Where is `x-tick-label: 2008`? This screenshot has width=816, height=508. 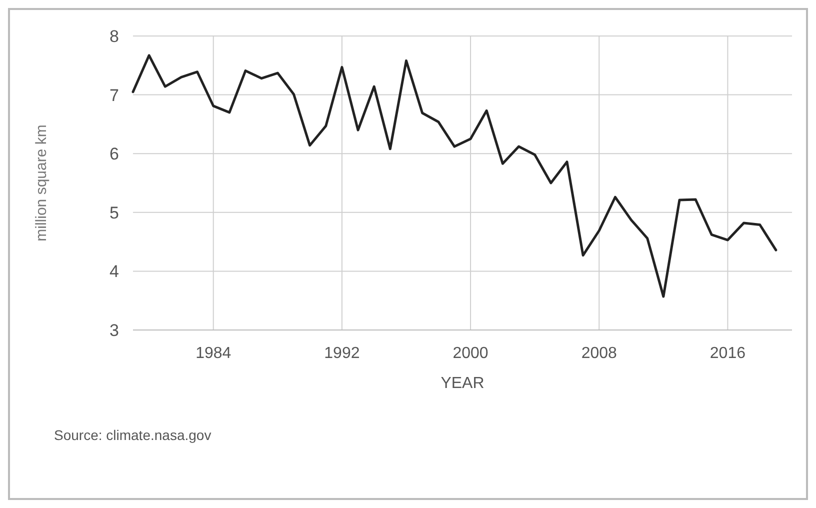 x-tick-label: 2008 is located at coordinates (599, 353).